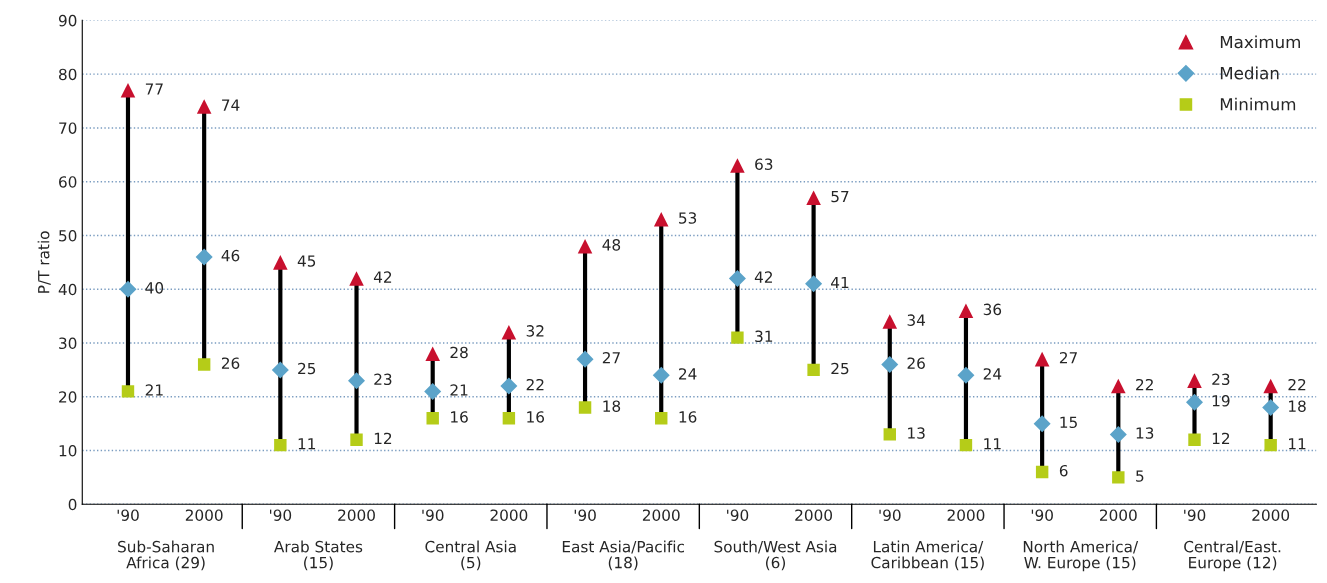  Describe the element at coordinates (1297, 406) in the screenshot. I see `data-label: 18` at that location.